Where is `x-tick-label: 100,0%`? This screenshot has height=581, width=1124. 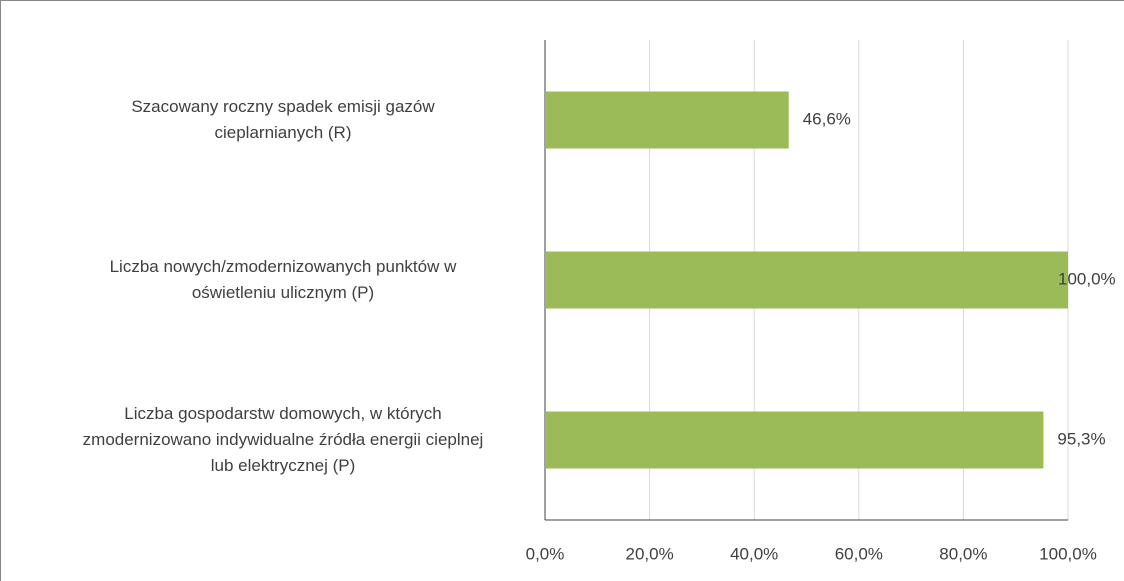 x-tick-label: 100,0% is located at coordinates (1068, 553).